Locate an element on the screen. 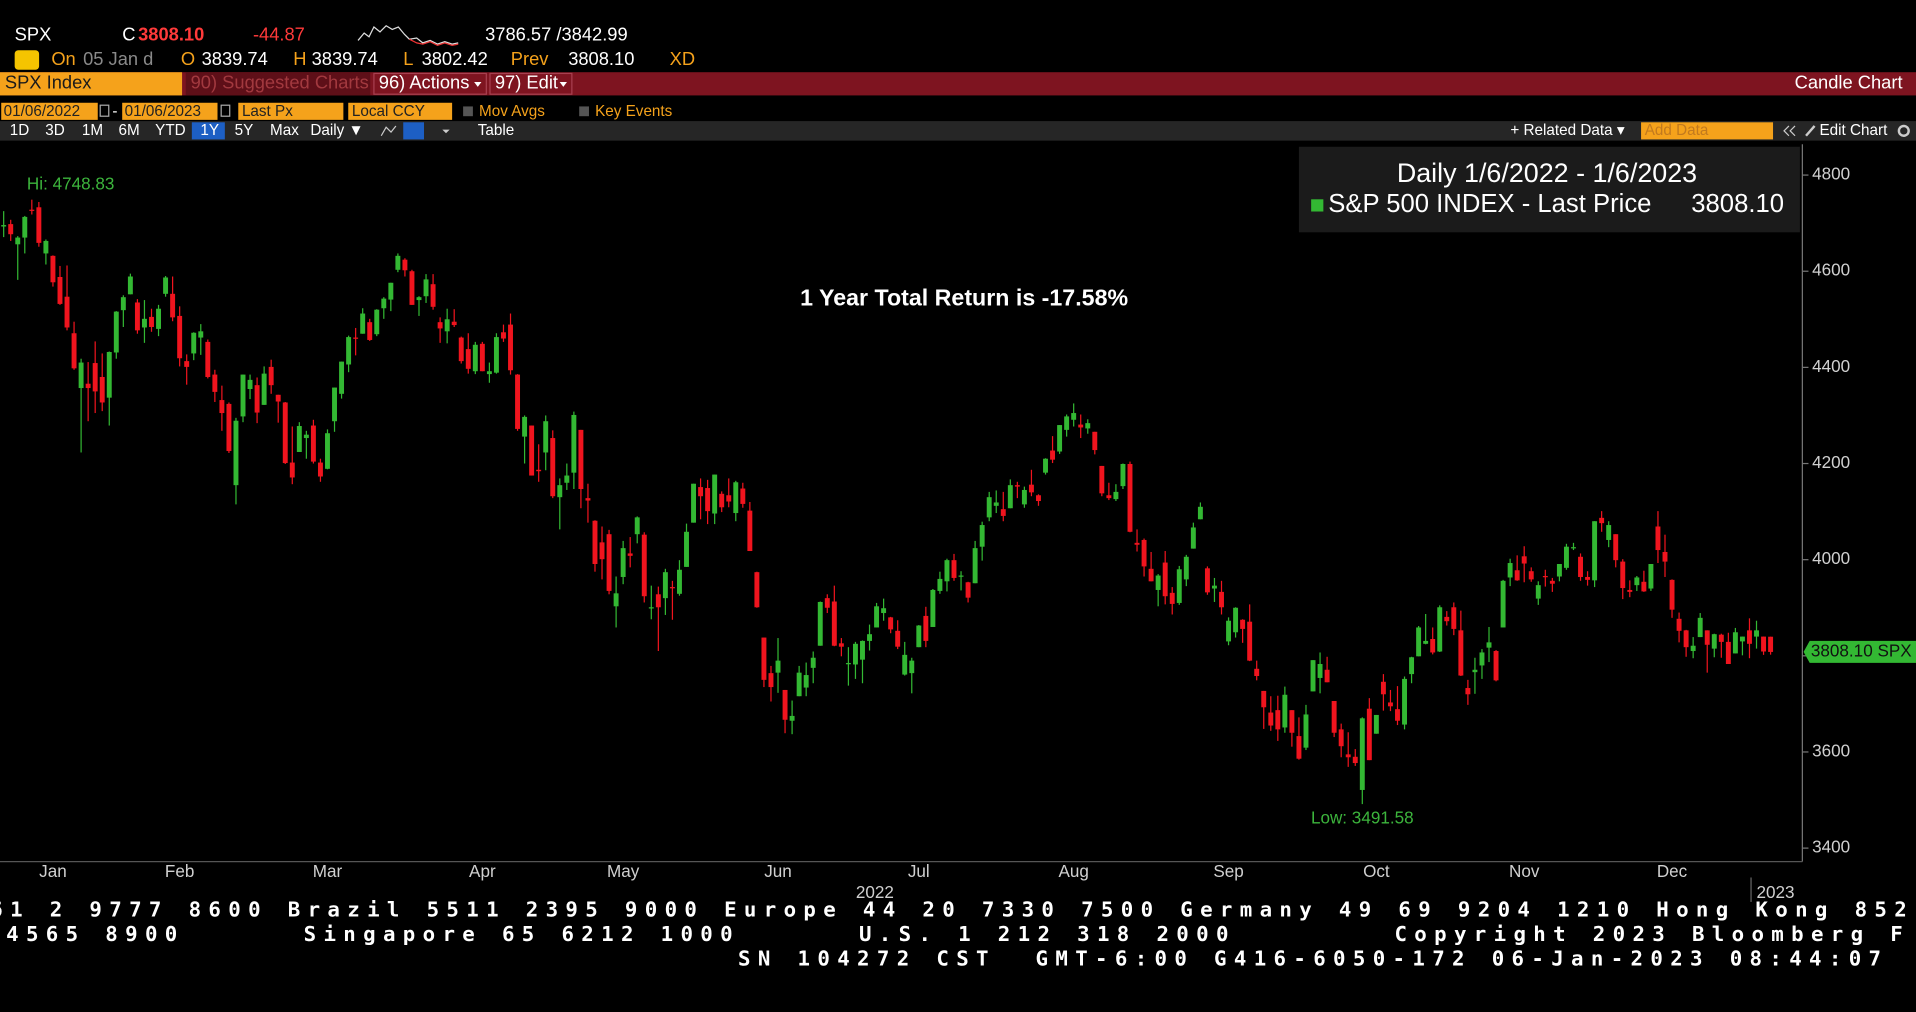 The height and width of the screenshot is (1012, 1916). add-data: Add Data is located at coordinates (1677, 130).